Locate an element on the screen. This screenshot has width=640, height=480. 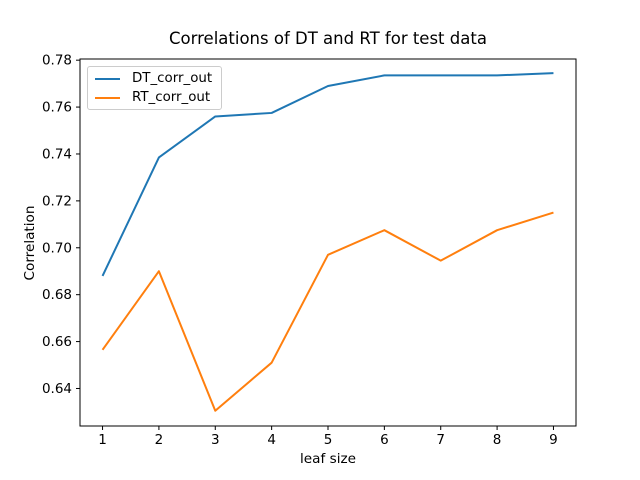
legend-item-rt-corr-out: RT_corr_out is located at coordinates (153, 97).